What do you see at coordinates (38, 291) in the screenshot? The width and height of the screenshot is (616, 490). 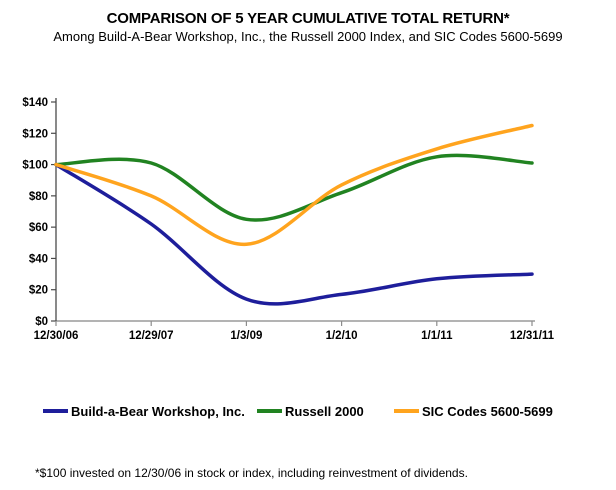 I see `y-tick-label: $20` at bounding box center [38, 291].